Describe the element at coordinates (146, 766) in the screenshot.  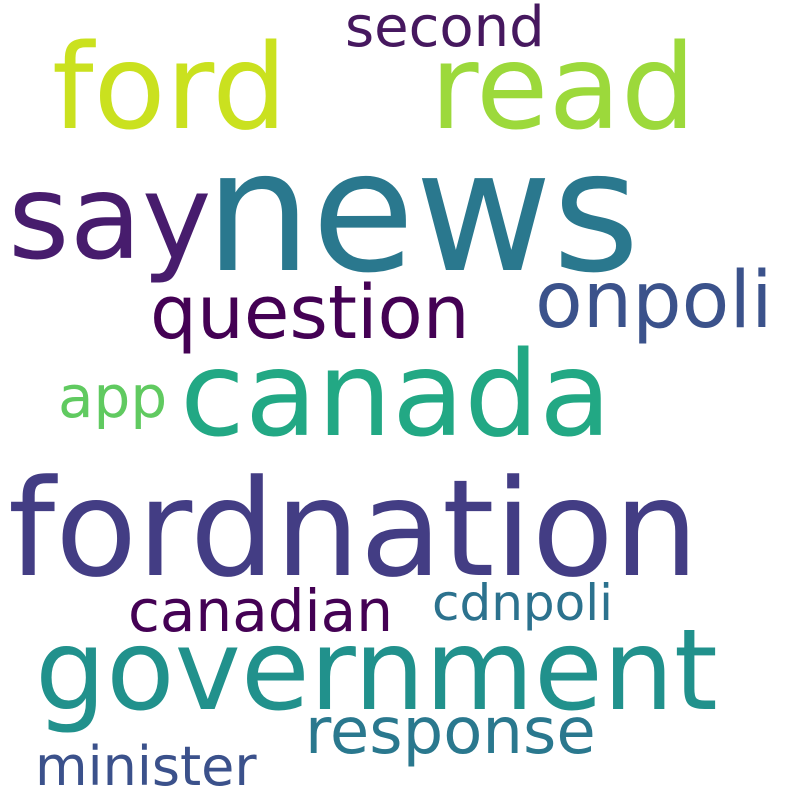
I see `word-minister: minister` at that location.